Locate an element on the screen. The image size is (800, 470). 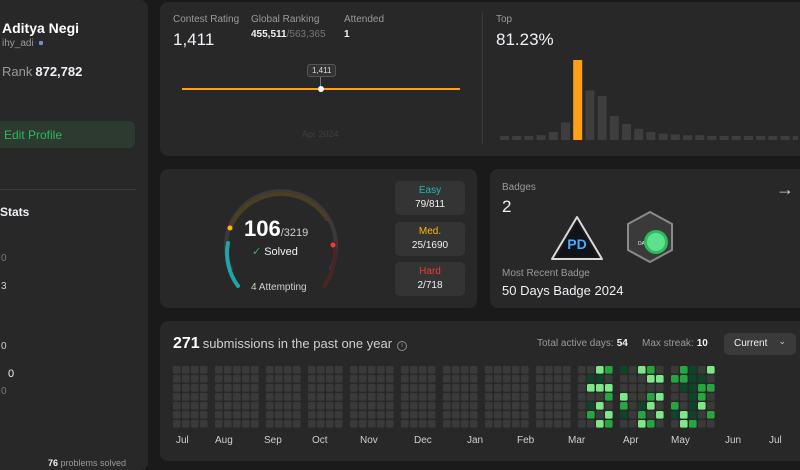
chevron-down-icon: ⌄ is located at coordinates (782, 341).